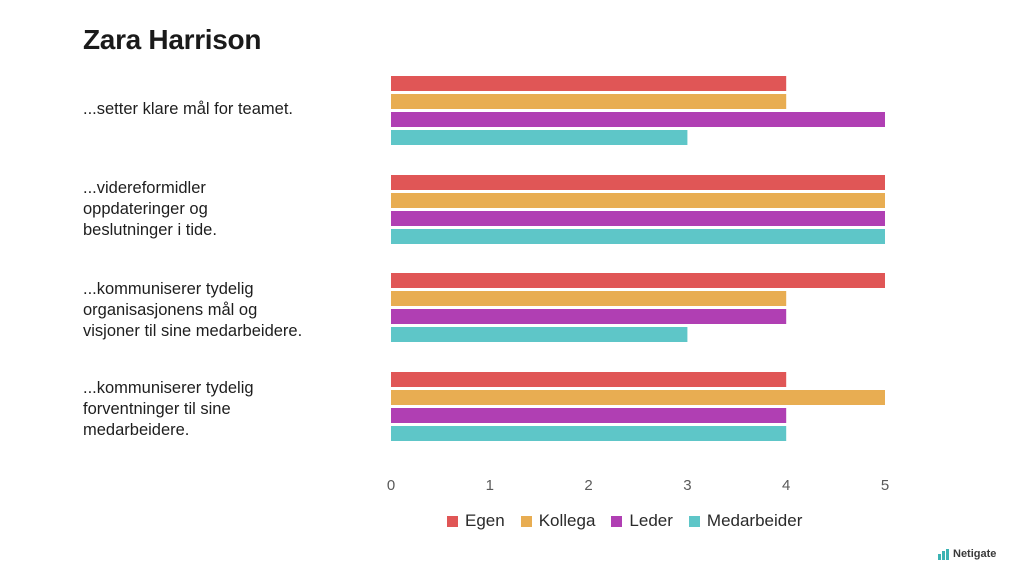  What do you see at coordinates (539, 137) in the screenshot?
I see `bar-medarbeider-q1` at bounding box center [539, 137].